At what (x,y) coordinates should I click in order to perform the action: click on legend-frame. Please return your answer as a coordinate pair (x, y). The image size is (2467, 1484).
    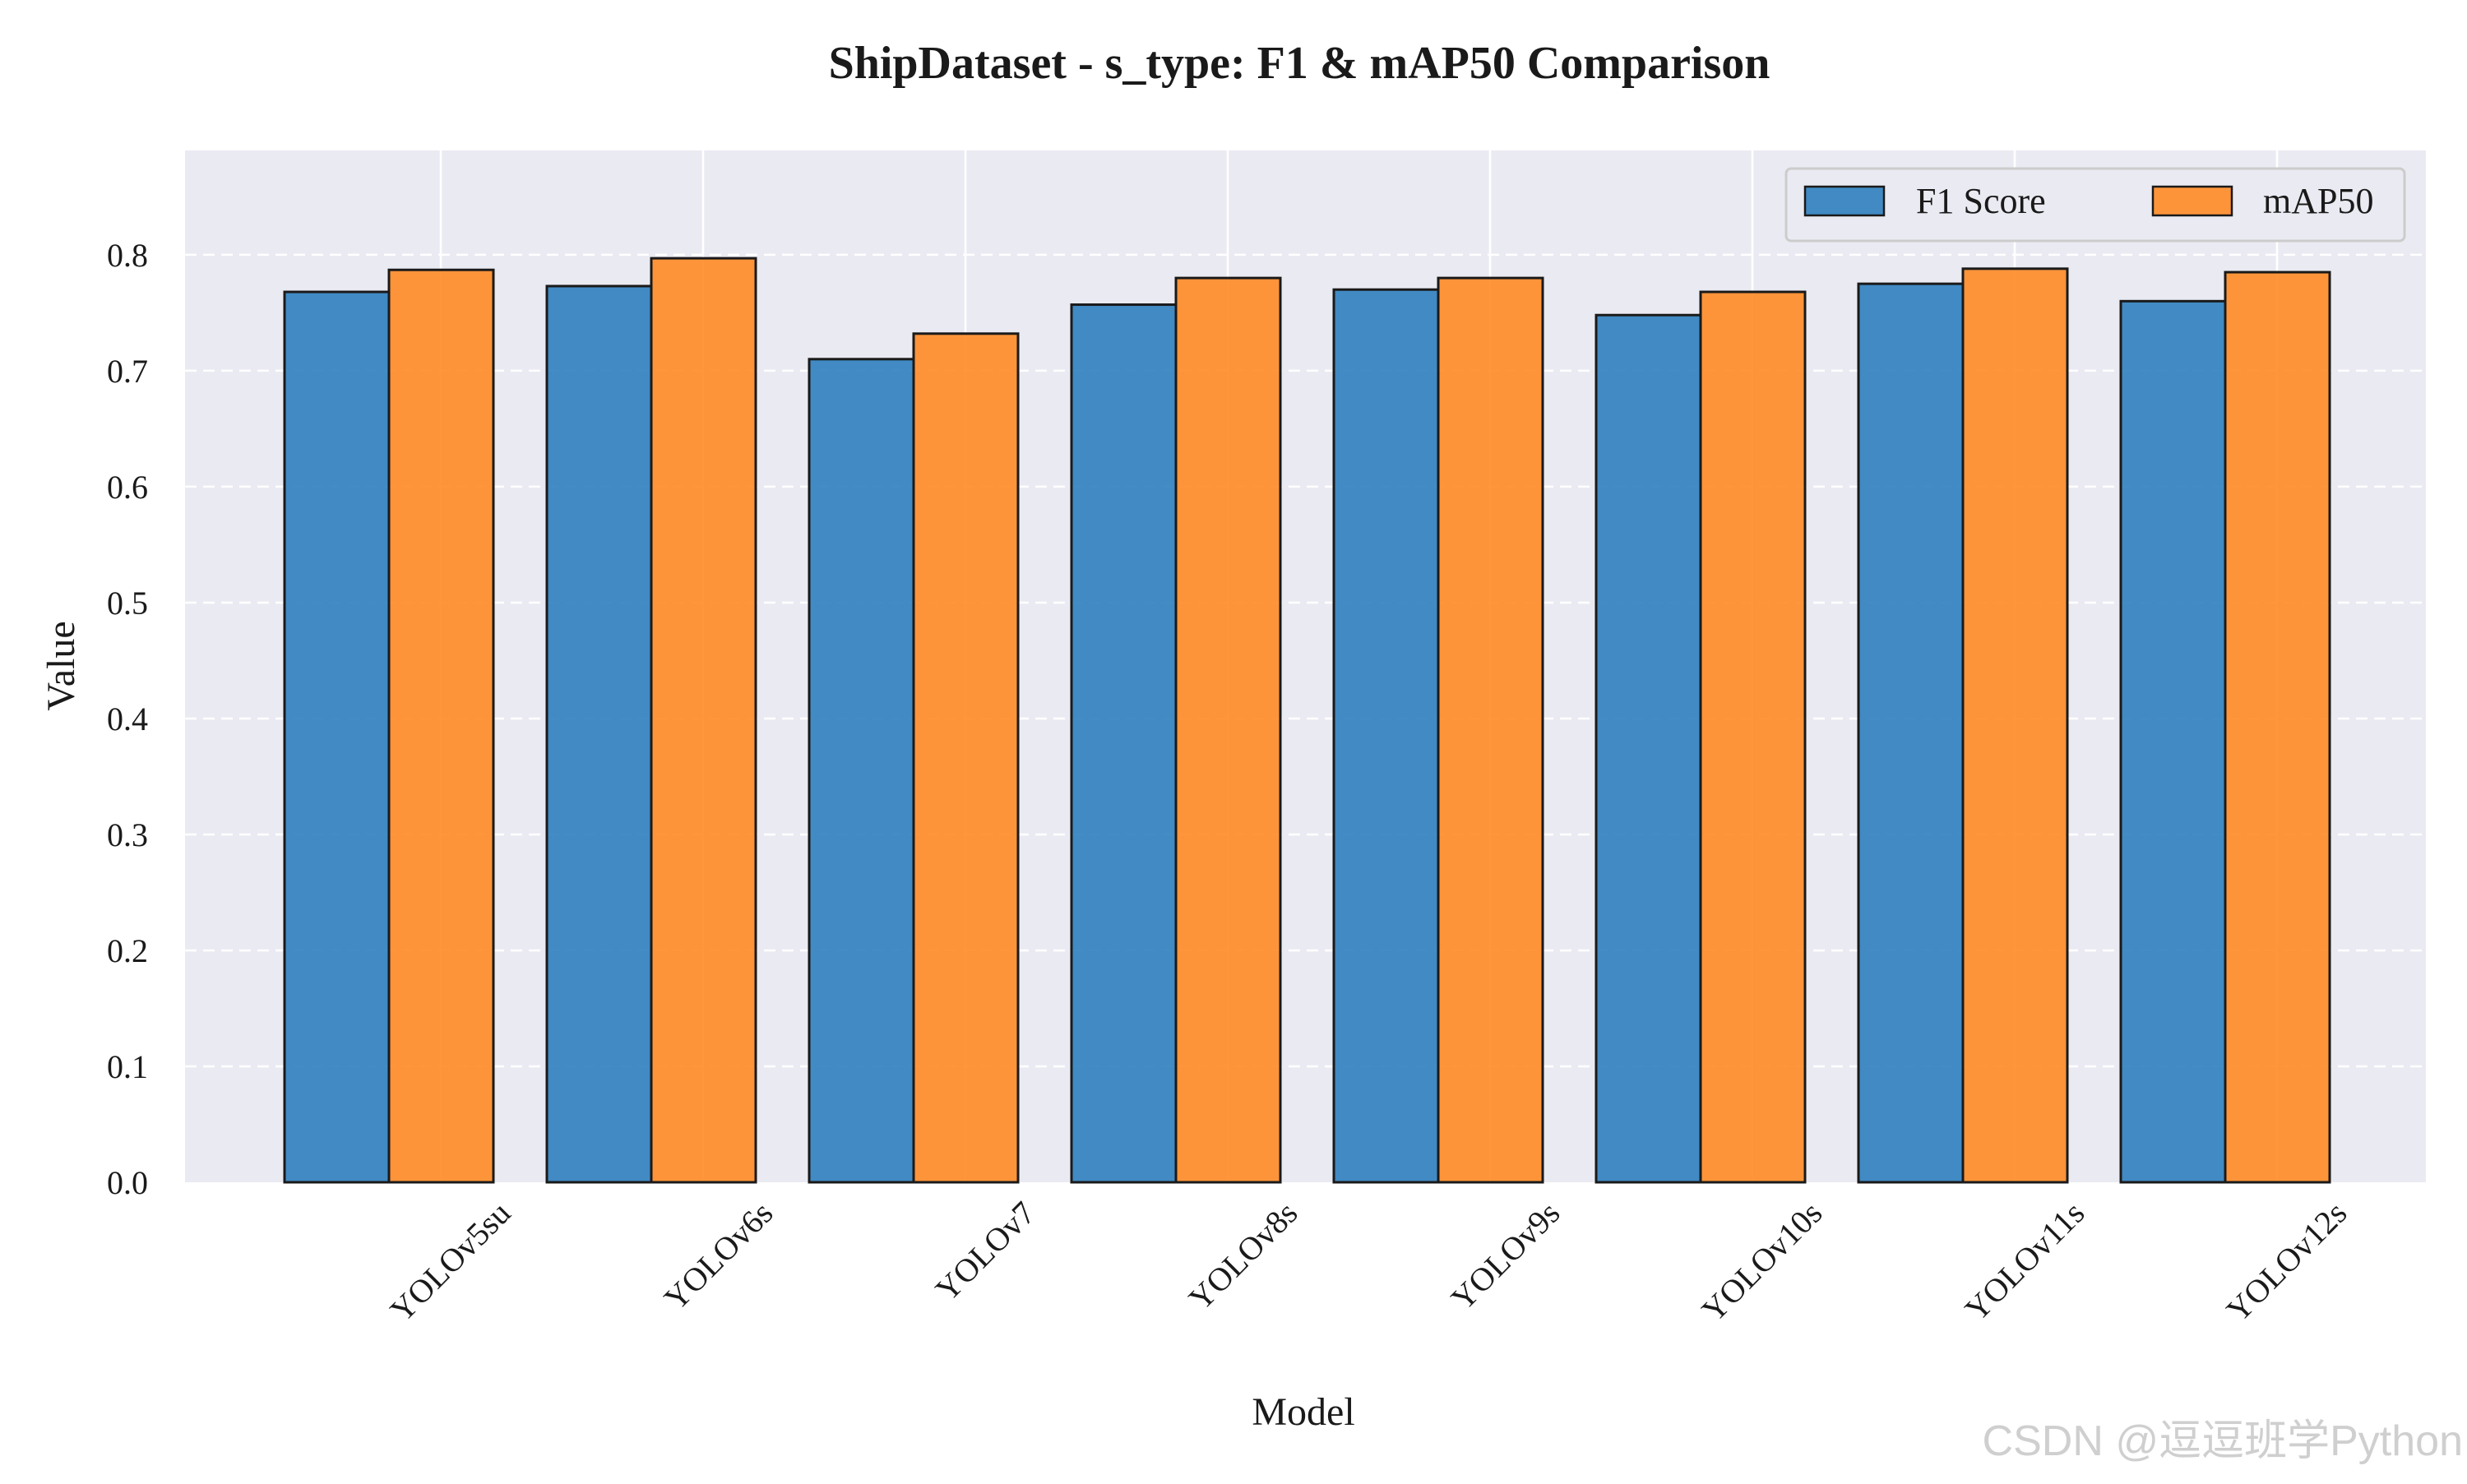
    Looking at the image, I should click on (2095, 205).